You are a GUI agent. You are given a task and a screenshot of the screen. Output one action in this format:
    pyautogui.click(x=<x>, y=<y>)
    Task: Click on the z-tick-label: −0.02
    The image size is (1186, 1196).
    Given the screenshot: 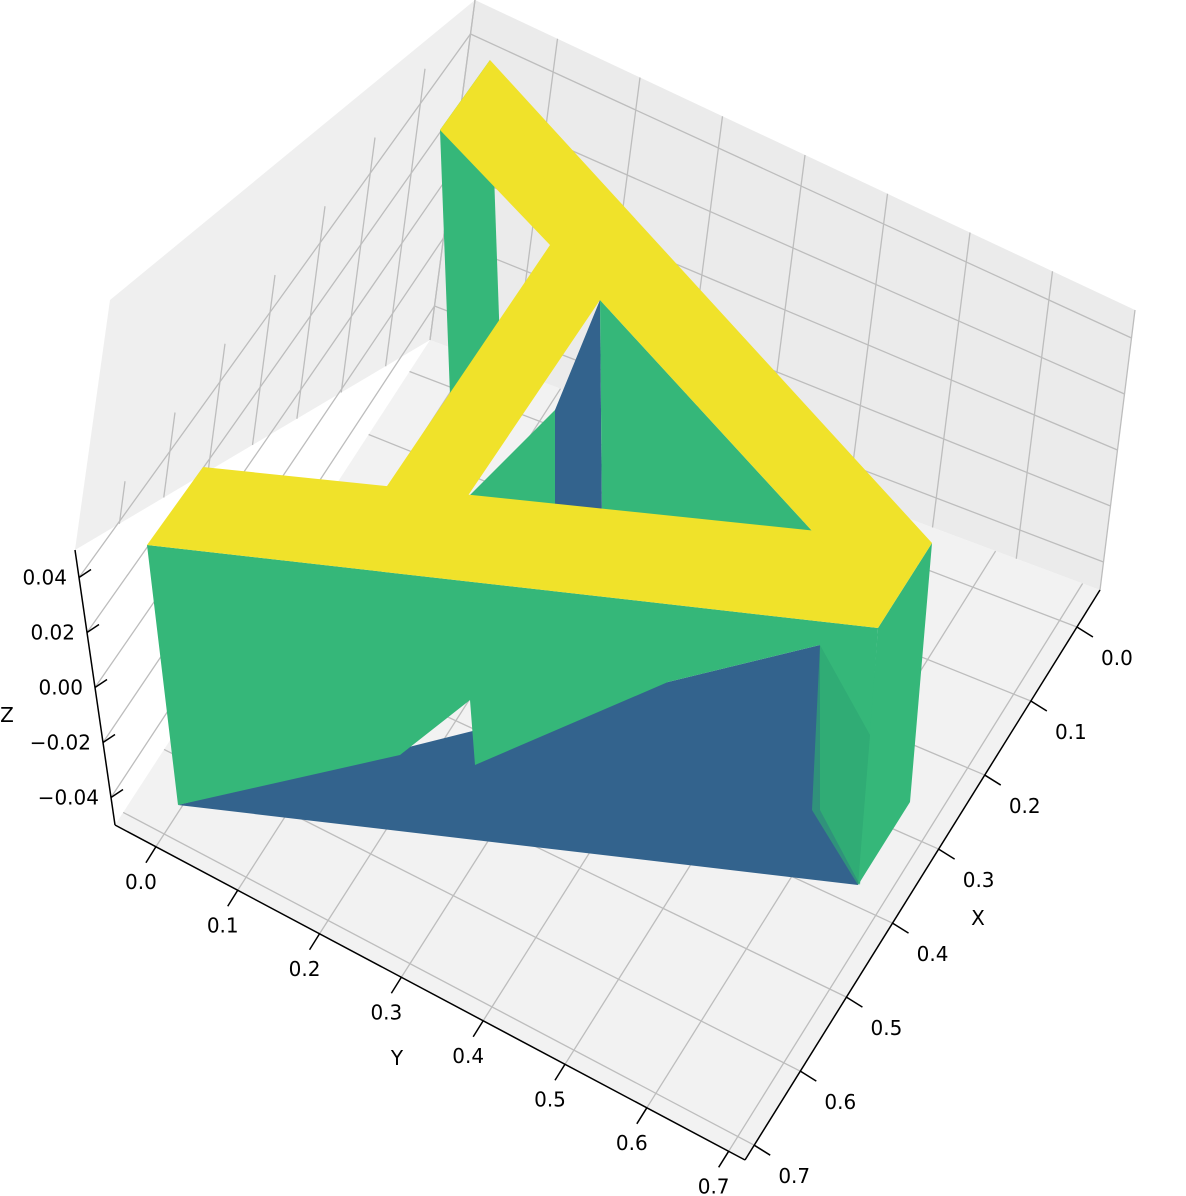 What is the action you would take?
    pyautogui.click(x=60, y=743)
    